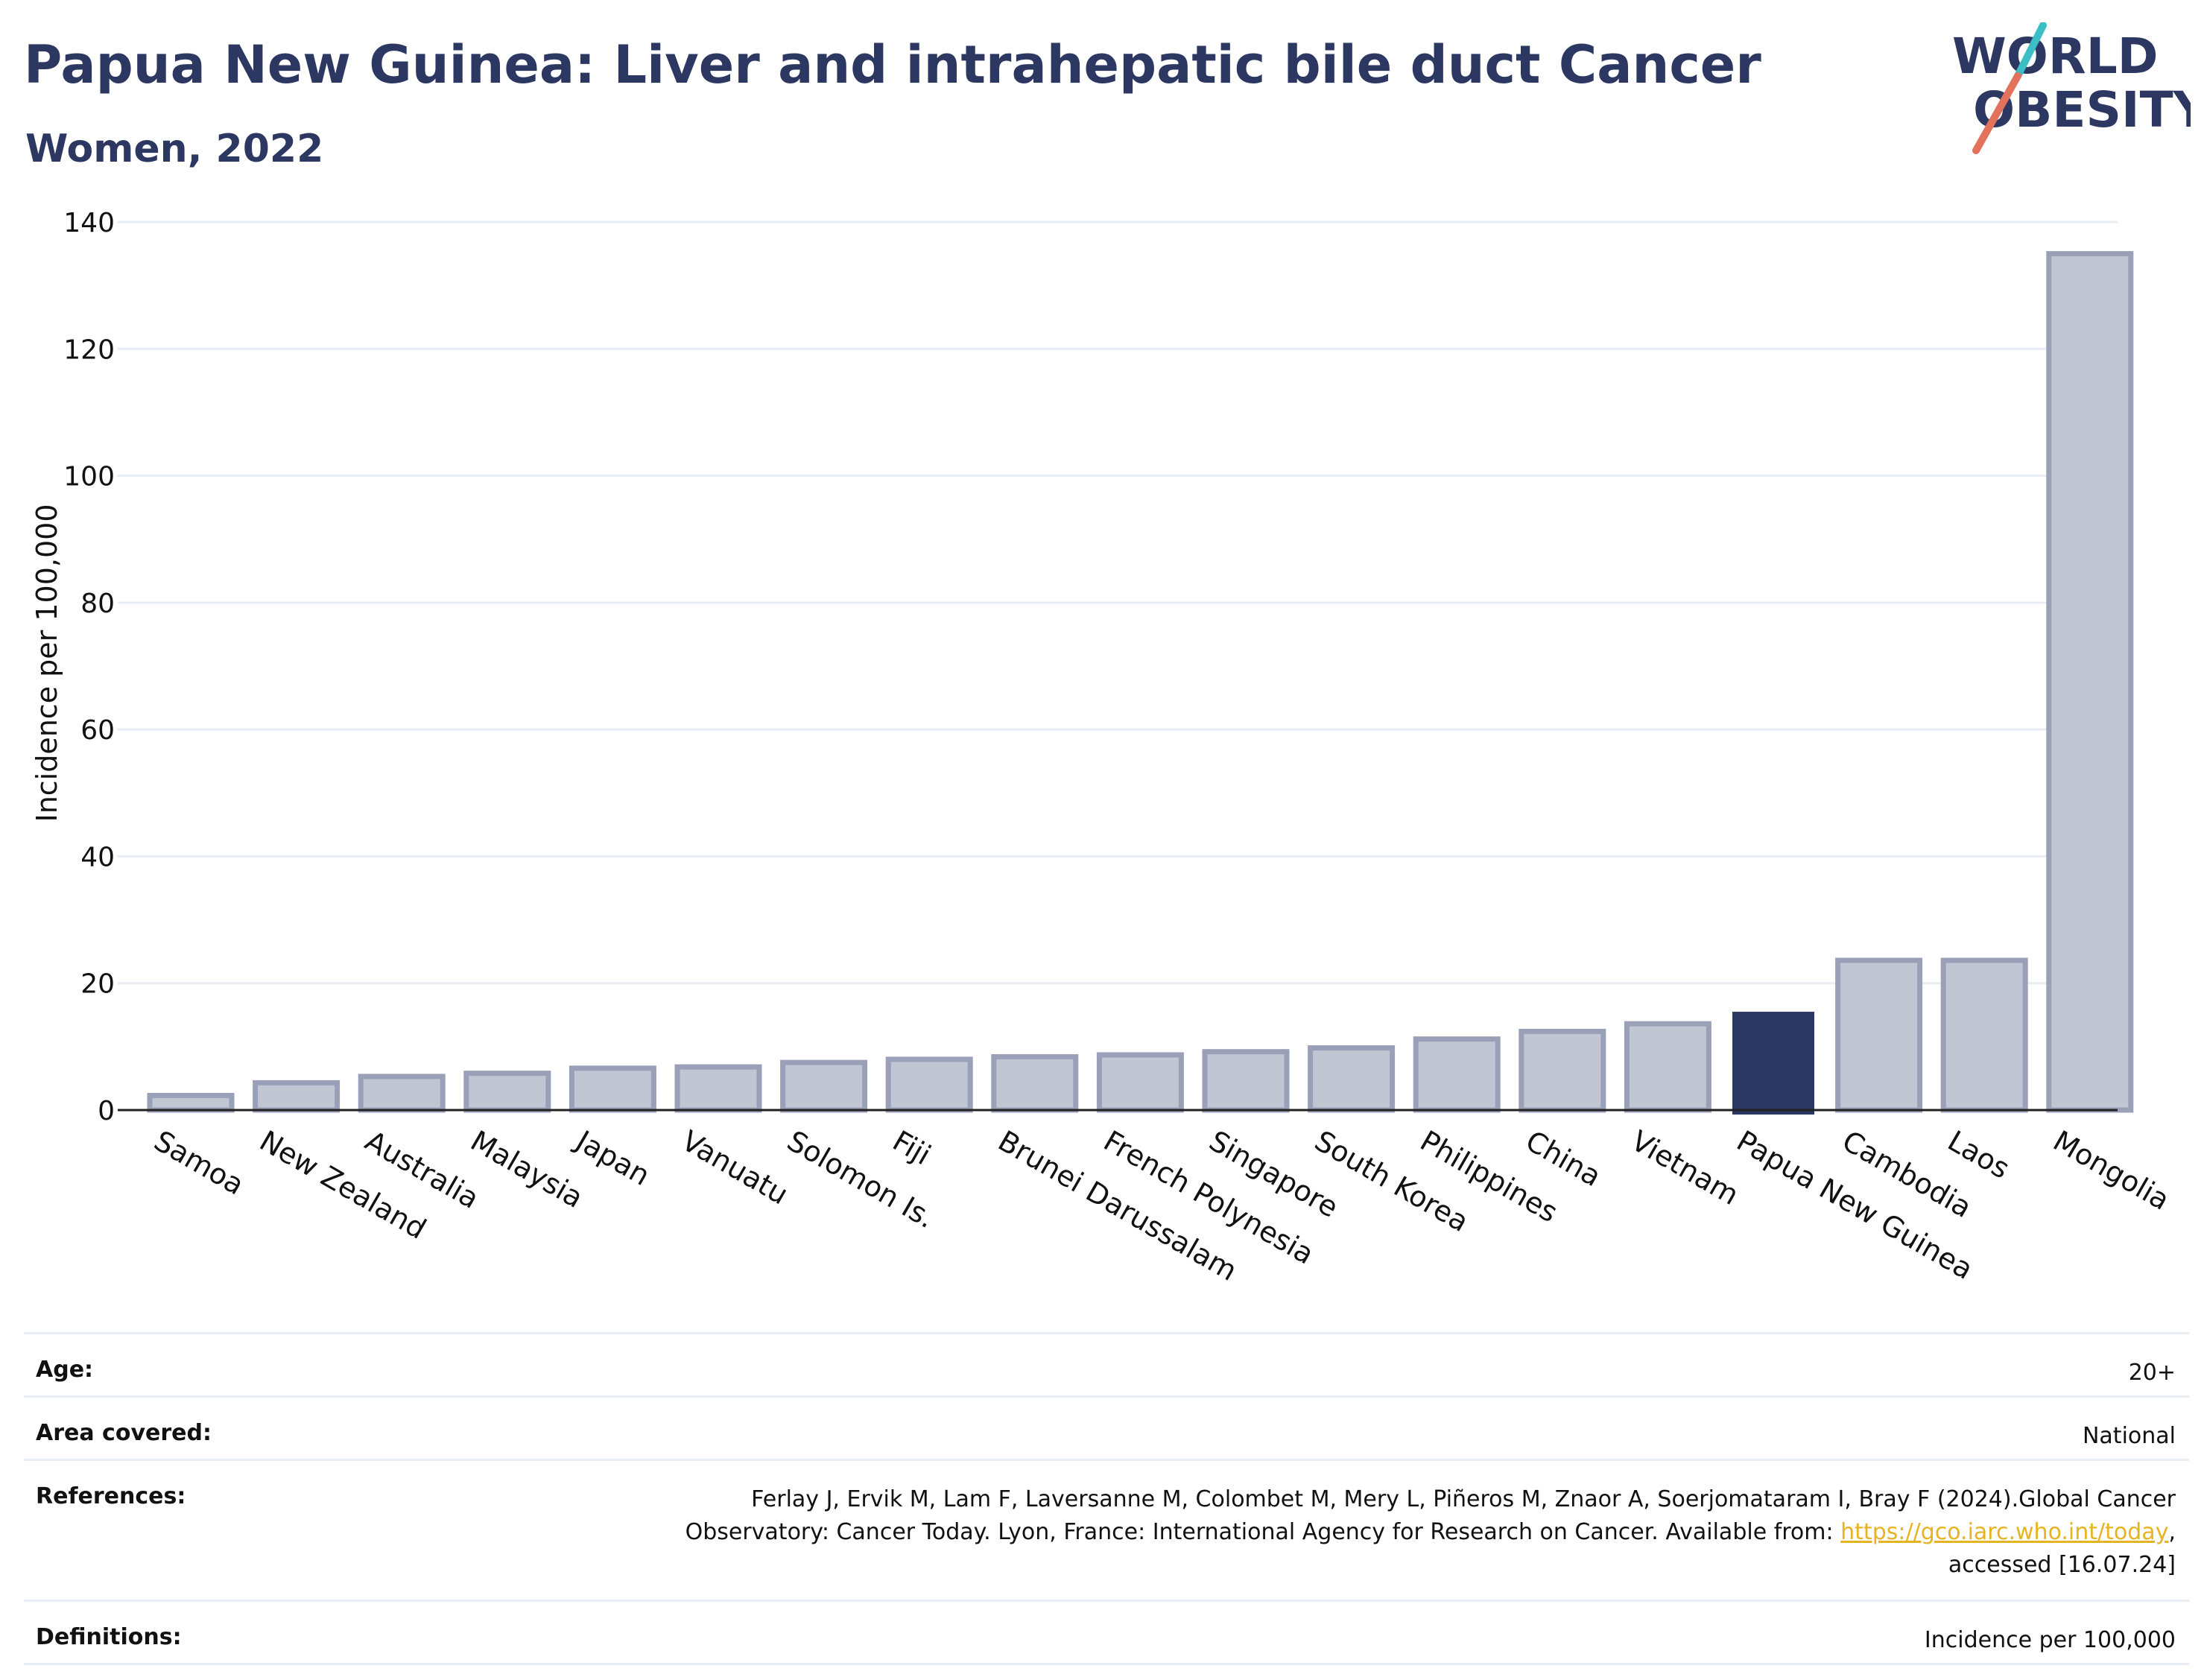 The width and height of the screenshot is (2204, 1680). Describe the element at coordinates (89, 223) in the screenshot. I see `y-tick-label: 140` at that location.